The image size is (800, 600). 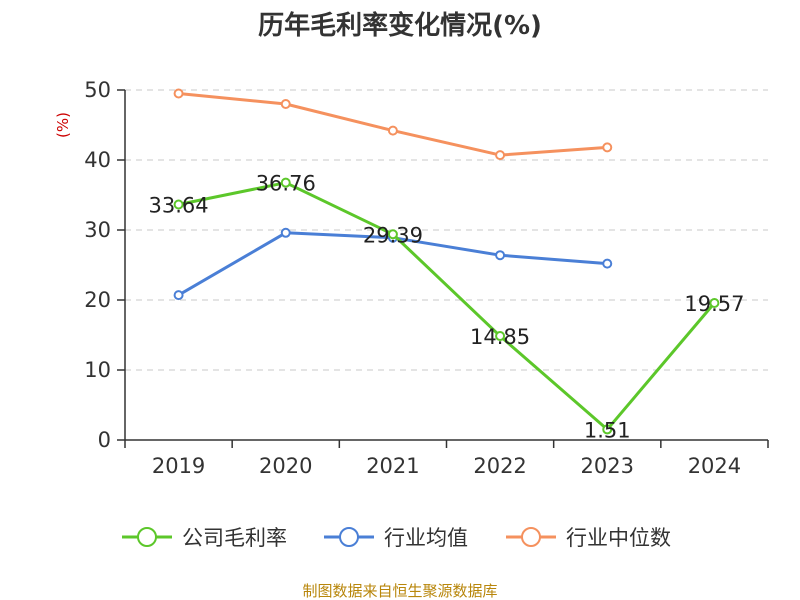 What do you see at coordinates (714, 466) in the screenshot?
I see `x-tick-label: 2024` at bounding box center [714, 466].